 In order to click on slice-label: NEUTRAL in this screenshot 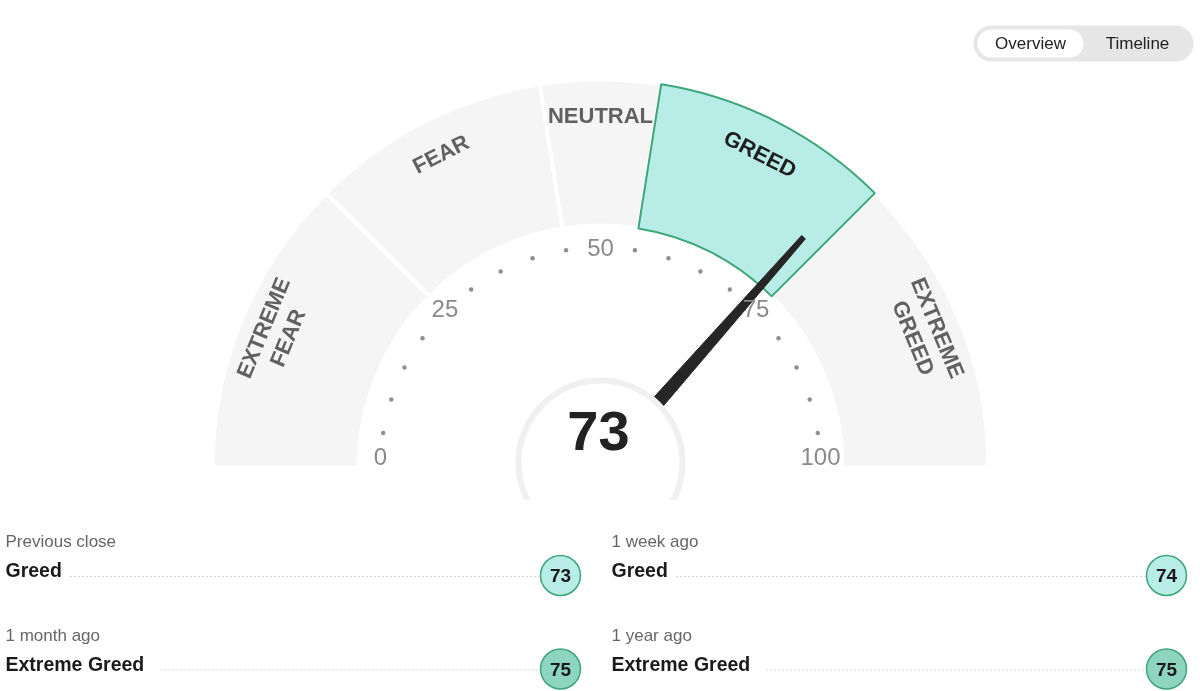, I will do `click(600, 115)`.